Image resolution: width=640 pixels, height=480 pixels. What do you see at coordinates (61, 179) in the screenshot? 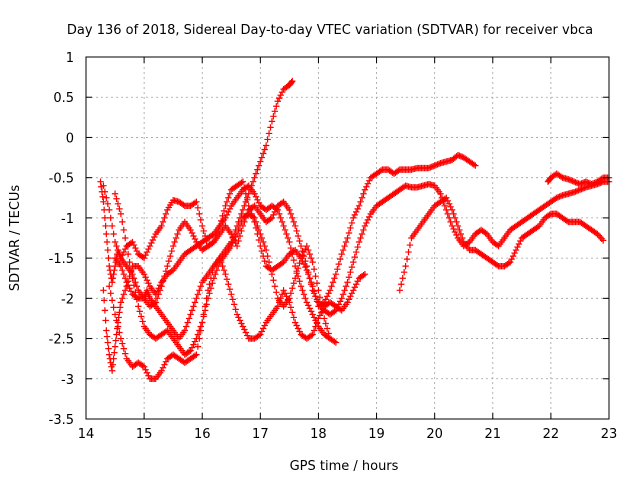
I see `y-tick-label: -0.5` at bounding box center [61, 179].